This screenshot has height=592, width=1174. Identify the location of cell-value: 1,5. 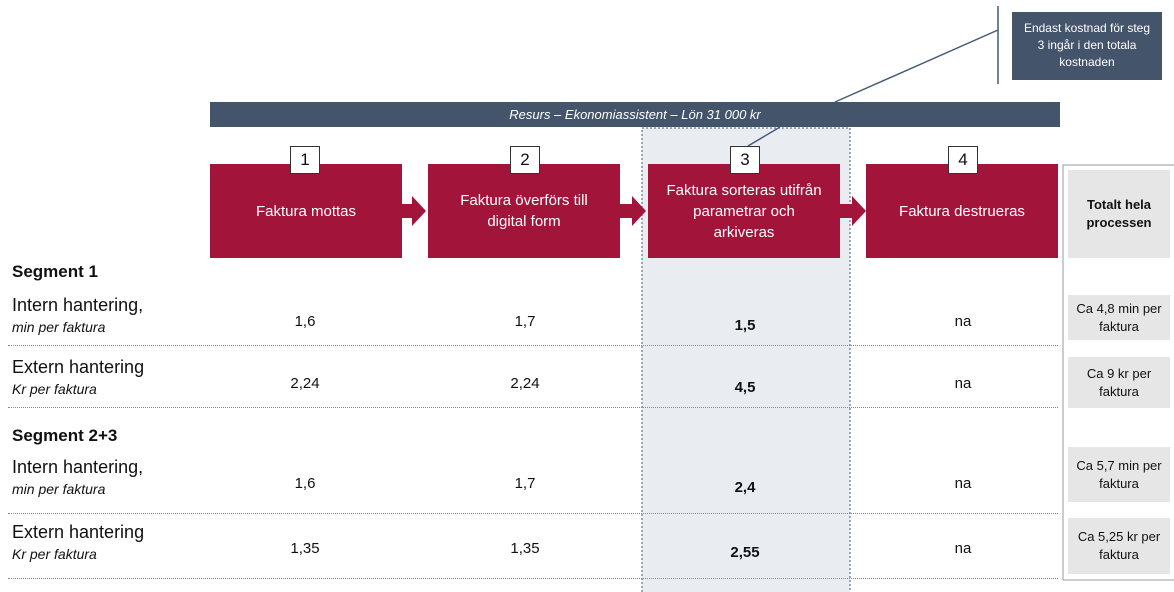
(745, 325).